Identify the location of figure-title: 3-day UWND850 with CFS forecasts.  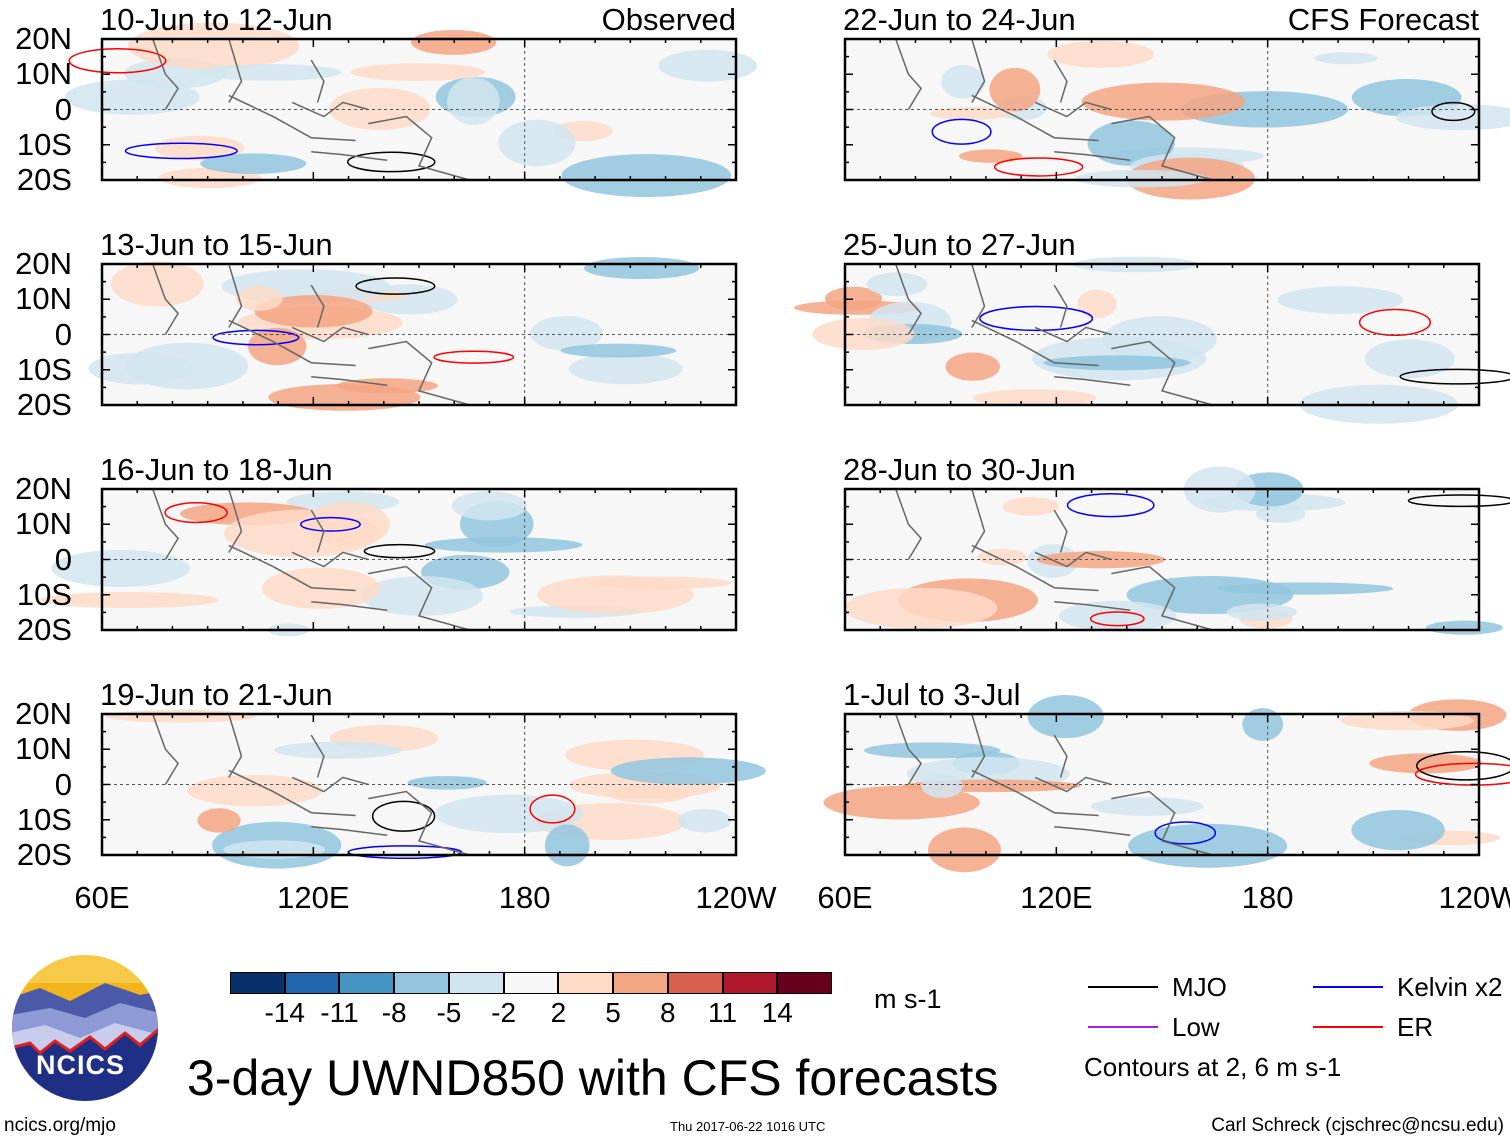
(593, 1078).